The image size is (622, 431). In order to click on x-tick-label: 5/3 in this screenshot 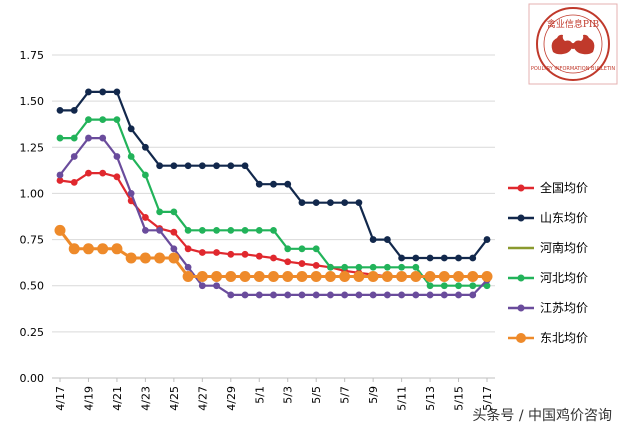, I will do `click(288, 395)`.